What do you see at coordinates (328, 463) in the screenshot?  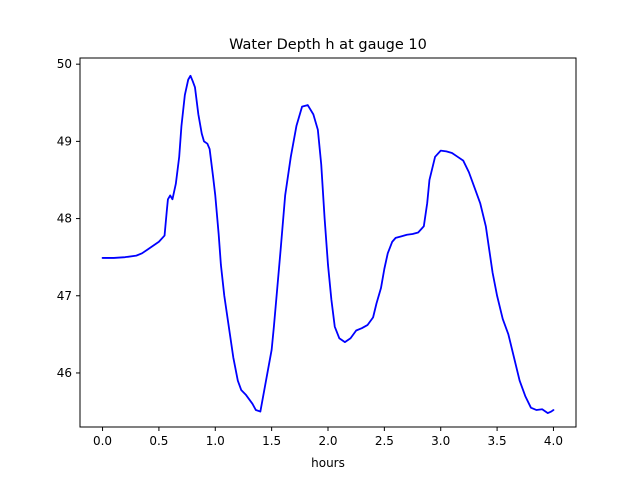 I see `x-axis-label: hours` at bounding box center [328, 463].